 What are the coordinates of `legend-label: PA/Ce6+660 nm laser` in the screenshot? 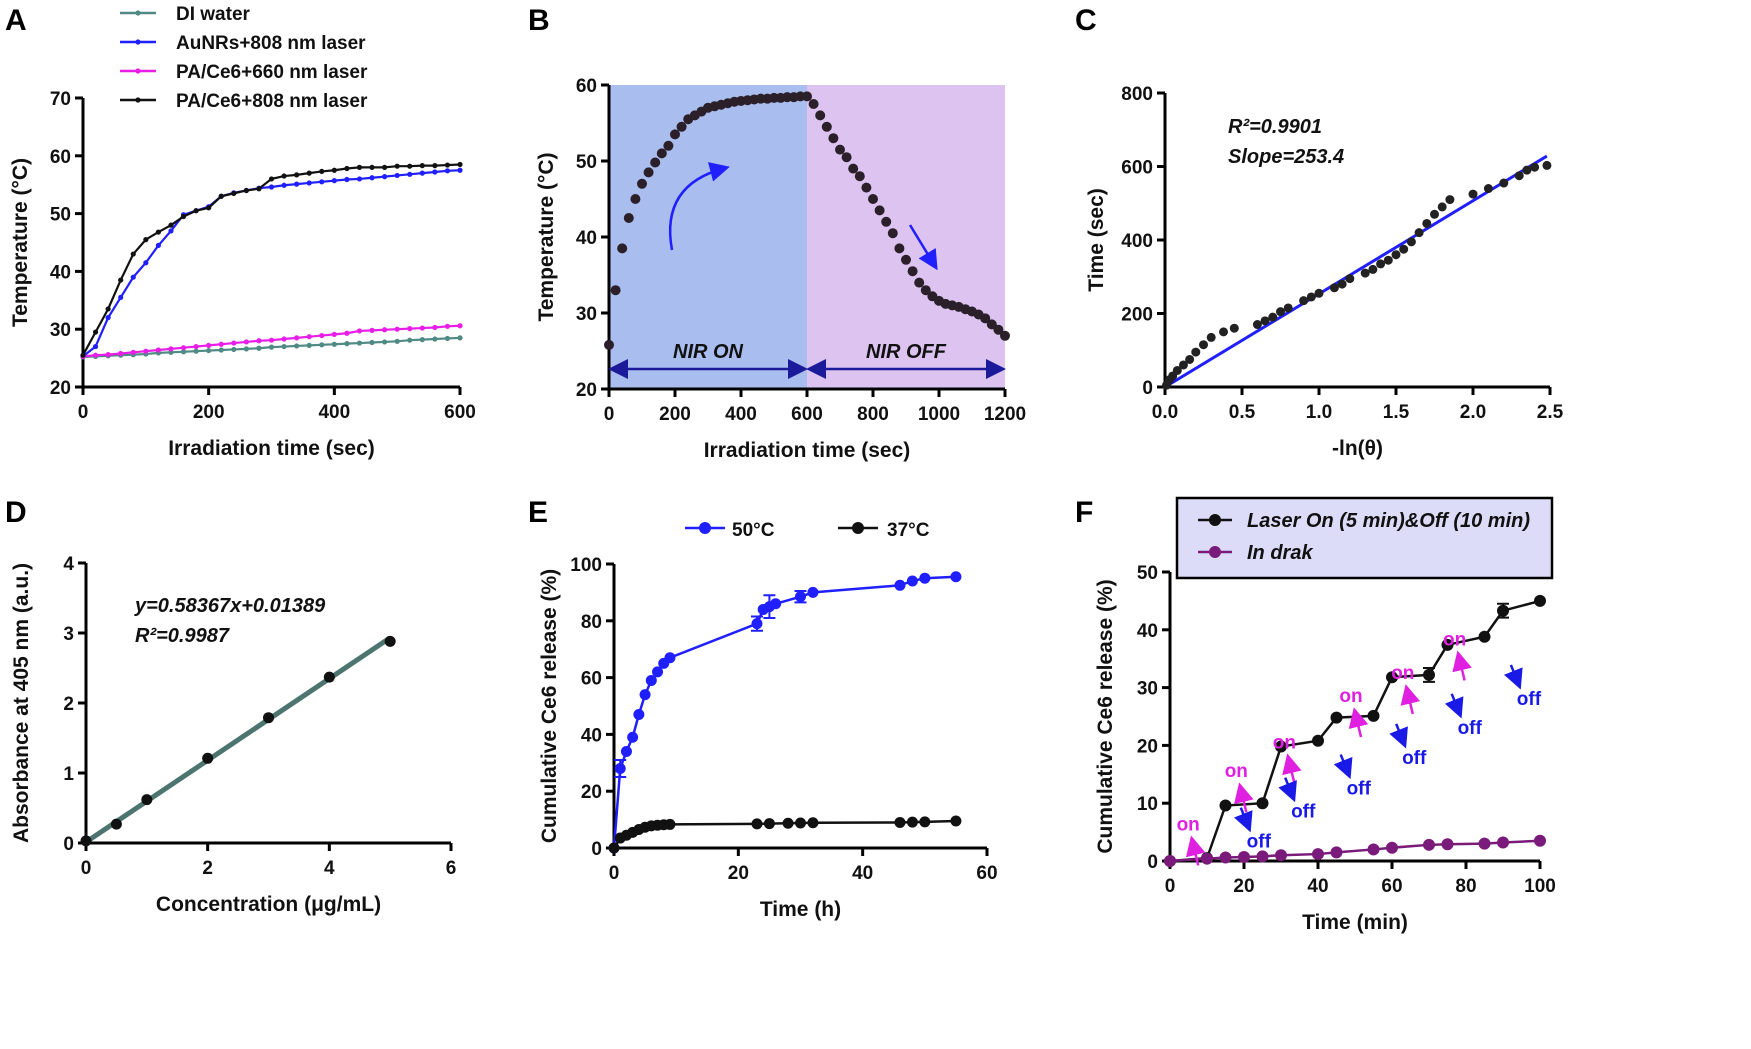 It's located at (272, 72).